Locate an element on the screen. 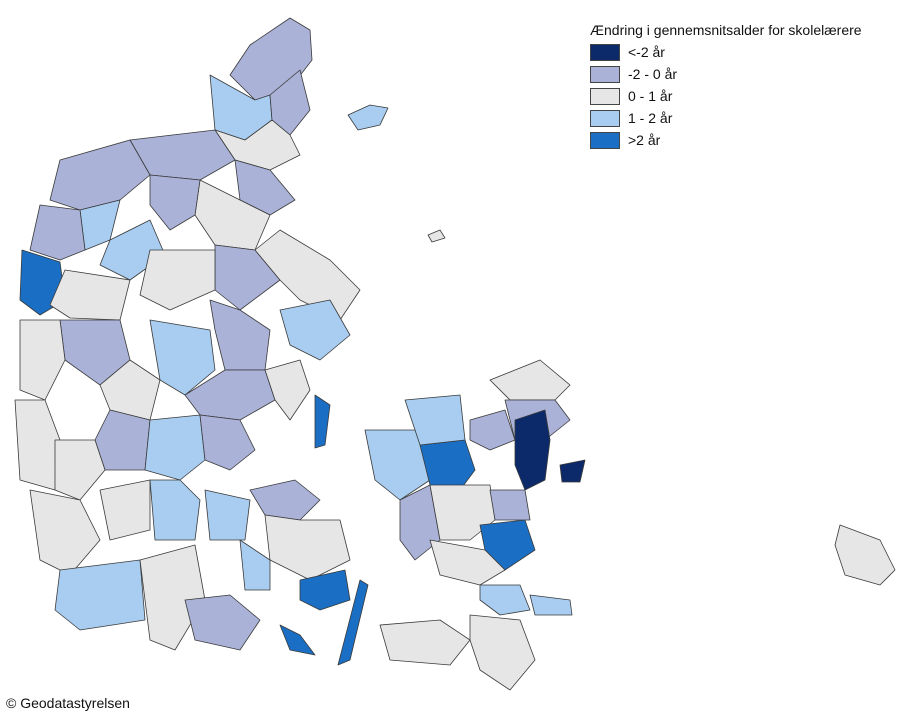 This screenshot has width=900, height=715. legend-item: 0 - 1 år is located at coordinates (726, 96).